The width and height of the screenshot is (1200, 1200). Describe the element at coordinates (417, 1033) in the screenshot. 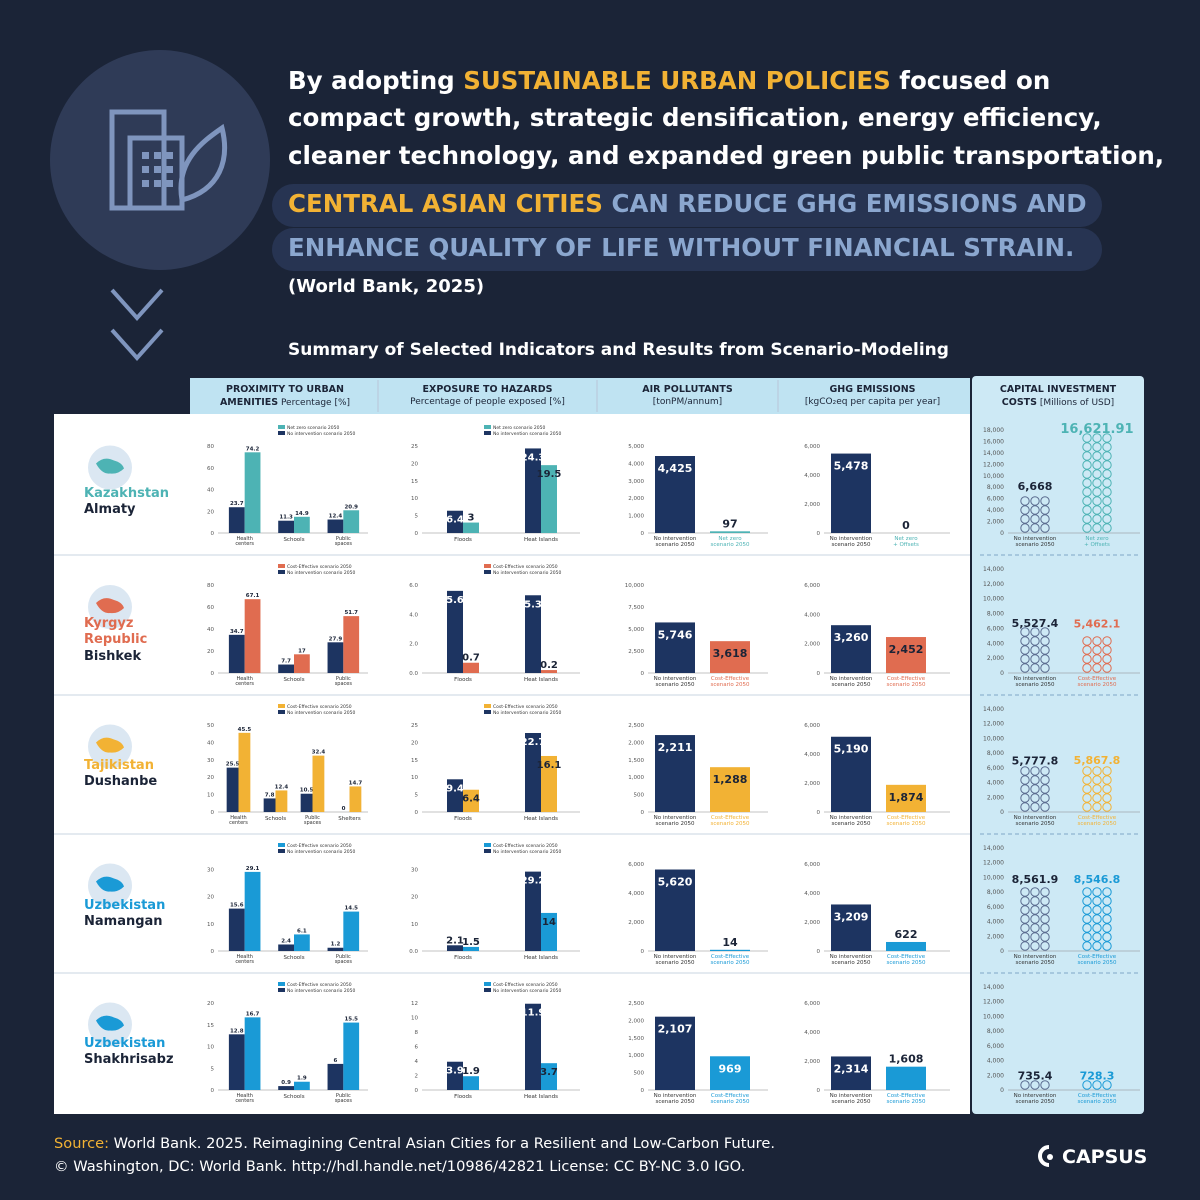

I see `y-tick-label: 8` at that location.